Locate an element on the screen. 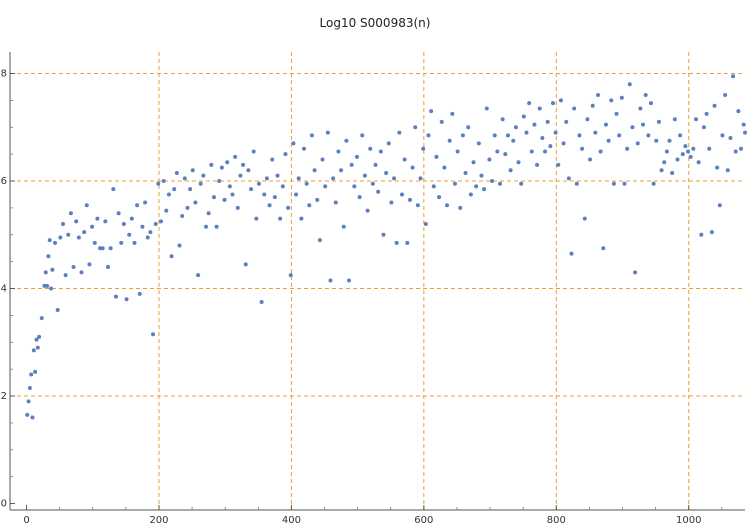 Image resolution: width=750 pixels, height=525 pixels. x-tick-label: 1000 is located at coordinates (688, 520).